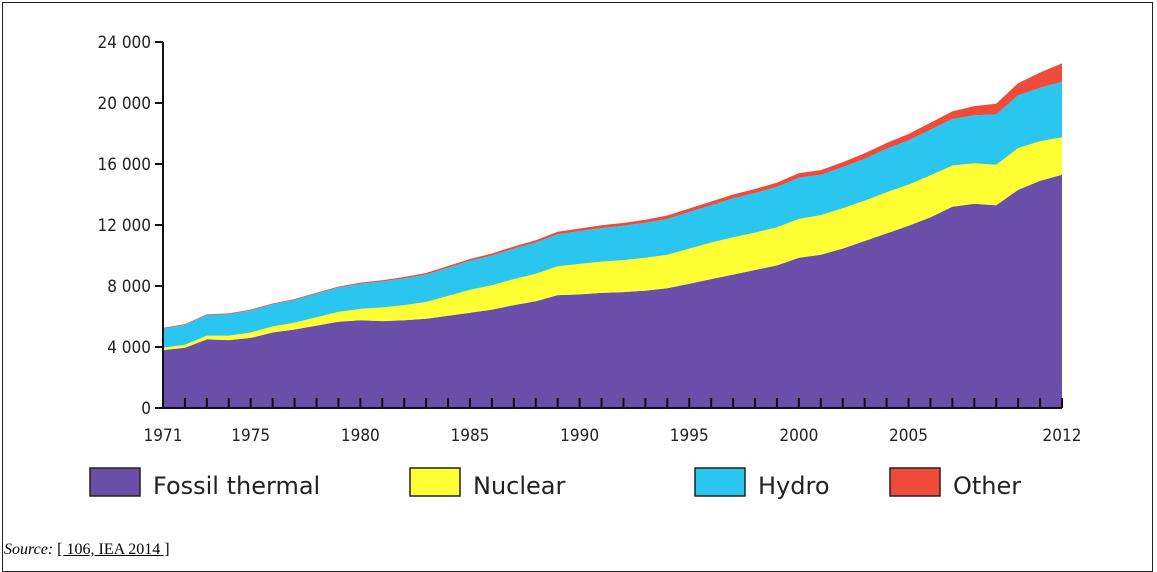 This screenshot has height=572, width=1157. Describe the element at coordinates (125, 226) in the screenshot. I see `y-tick-label: 12 000` at that location.